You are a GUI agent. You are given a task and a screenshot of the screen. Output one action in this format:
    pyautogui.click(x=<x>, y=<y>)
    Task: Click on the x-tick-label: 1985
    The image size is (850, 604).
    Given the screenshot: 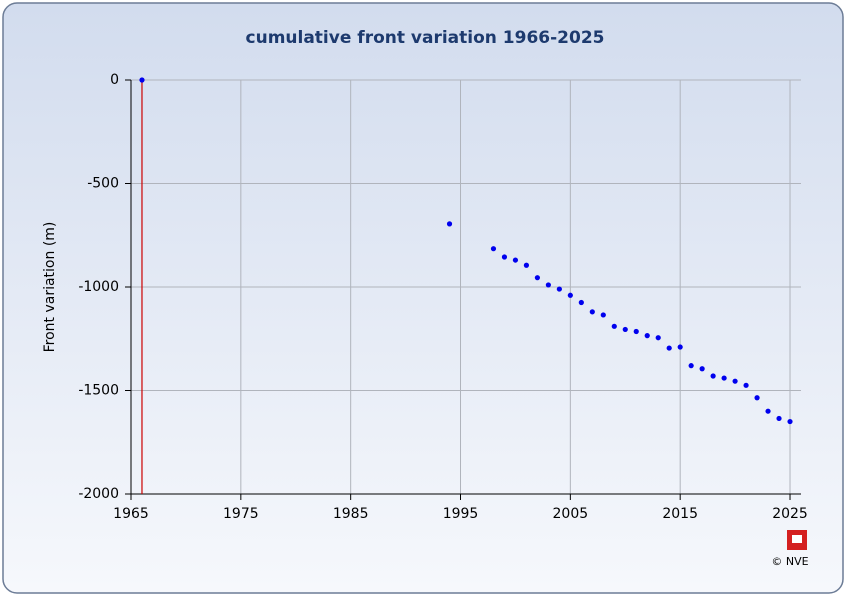 What is the action you would take?
    pyautogui.click(x=351, y=514)
    